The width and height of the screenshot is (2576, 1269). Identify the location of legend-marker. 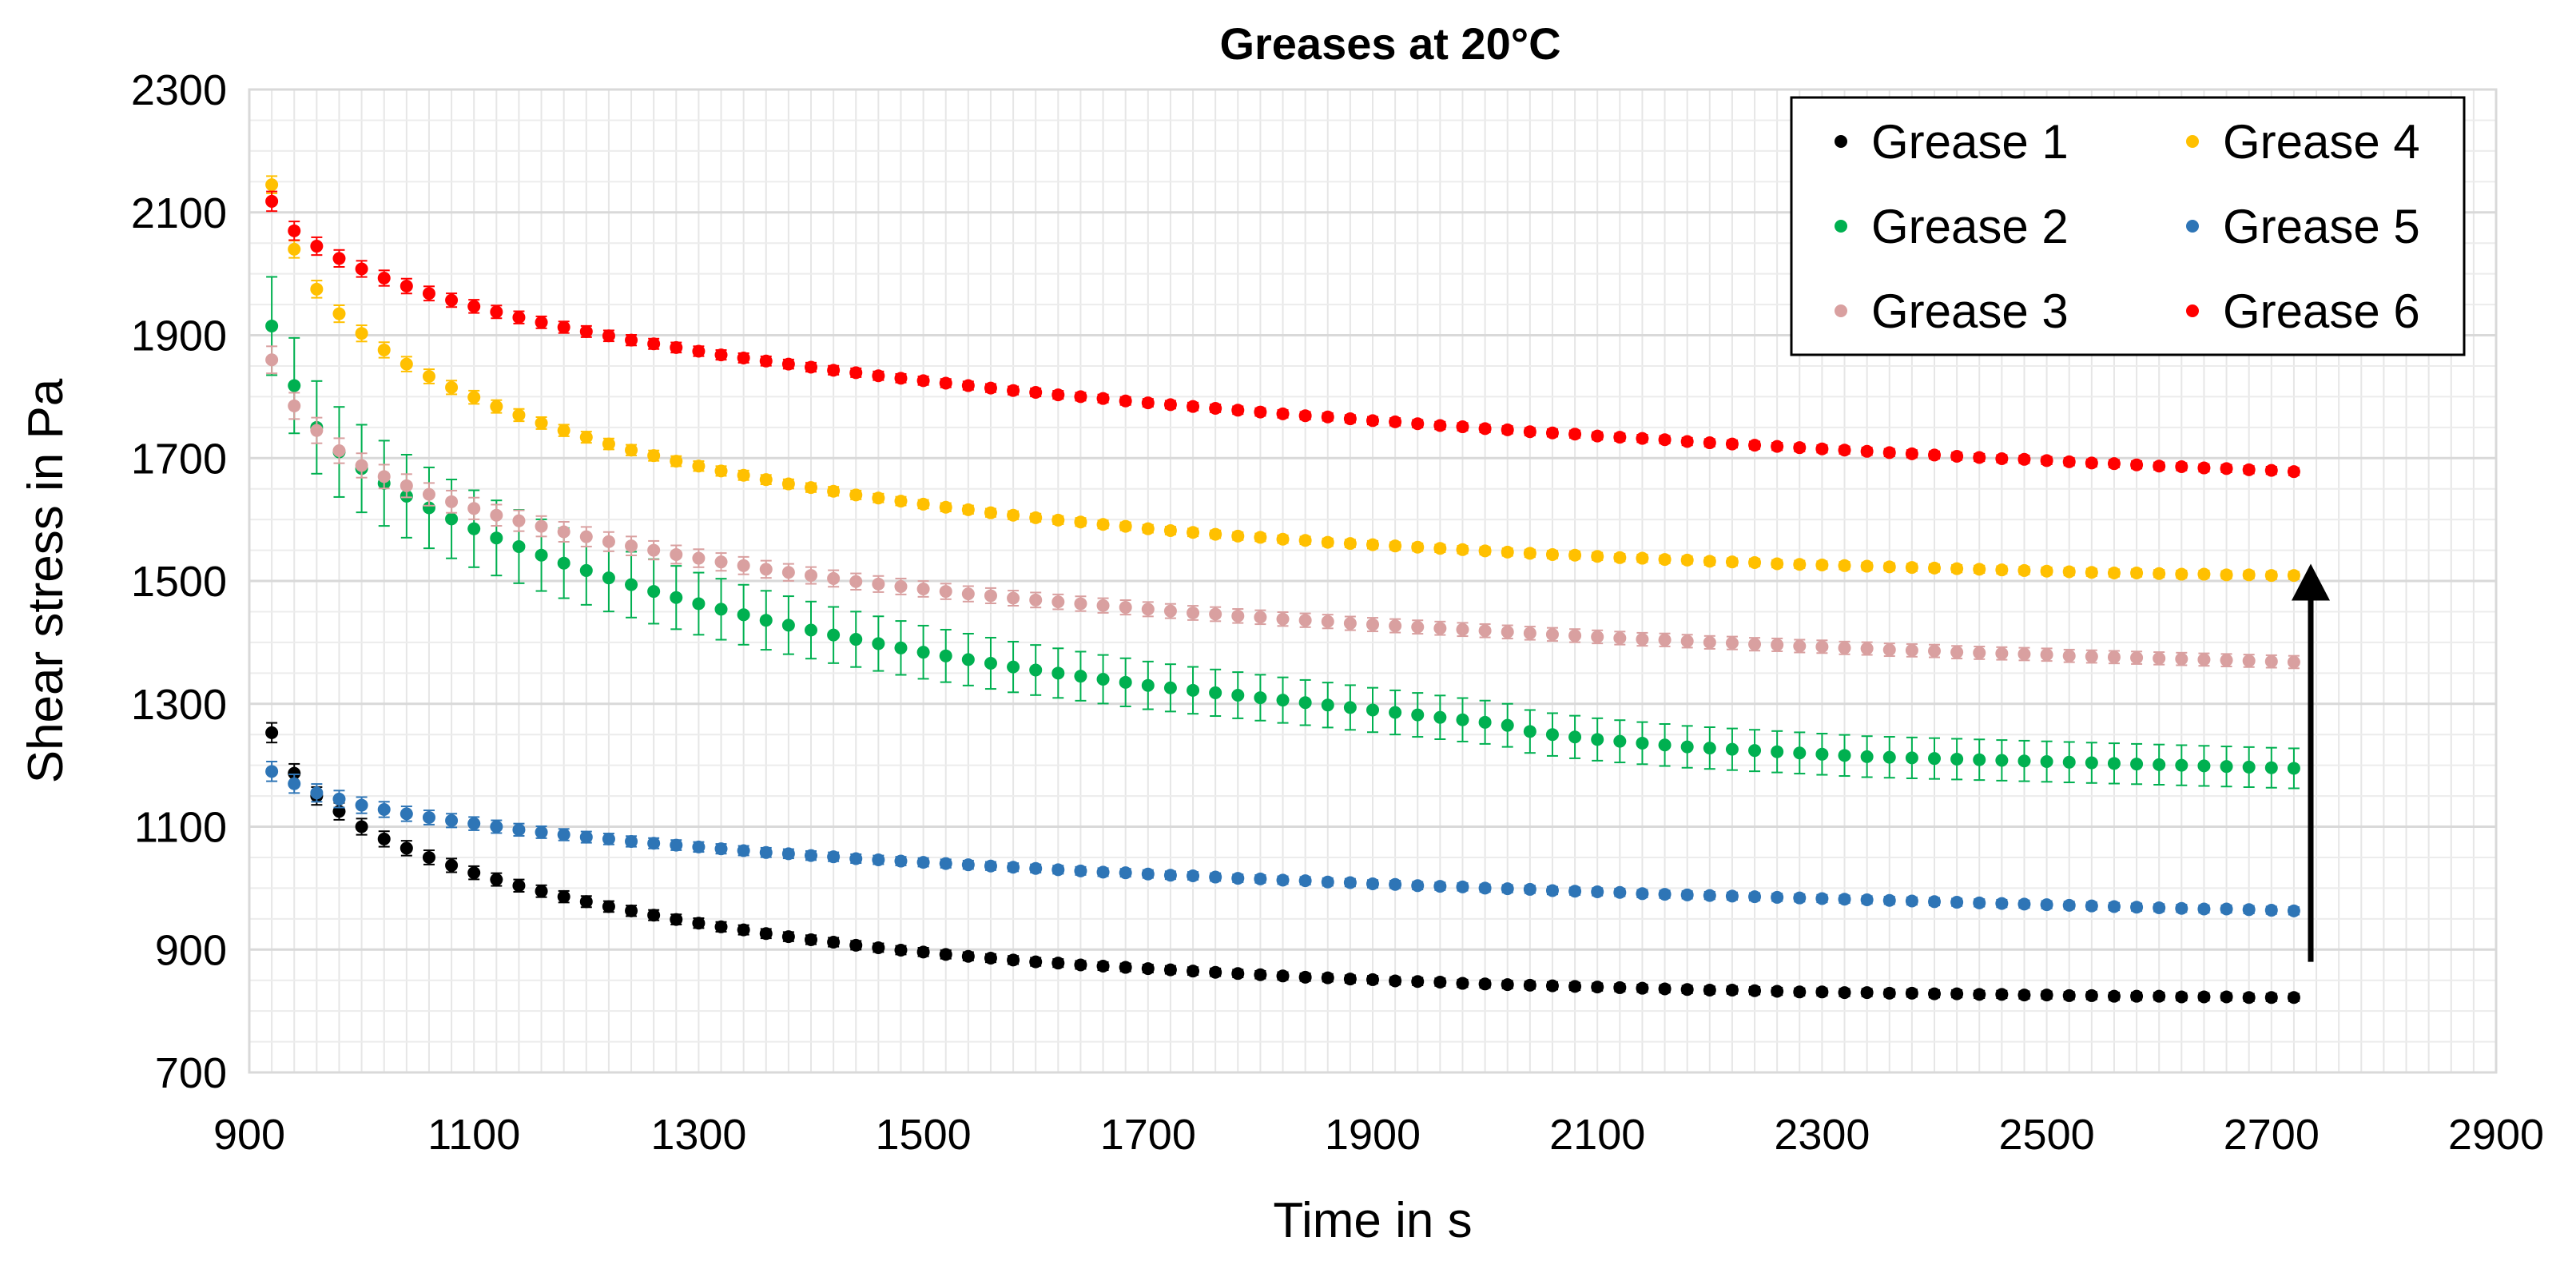
(1841, 141).